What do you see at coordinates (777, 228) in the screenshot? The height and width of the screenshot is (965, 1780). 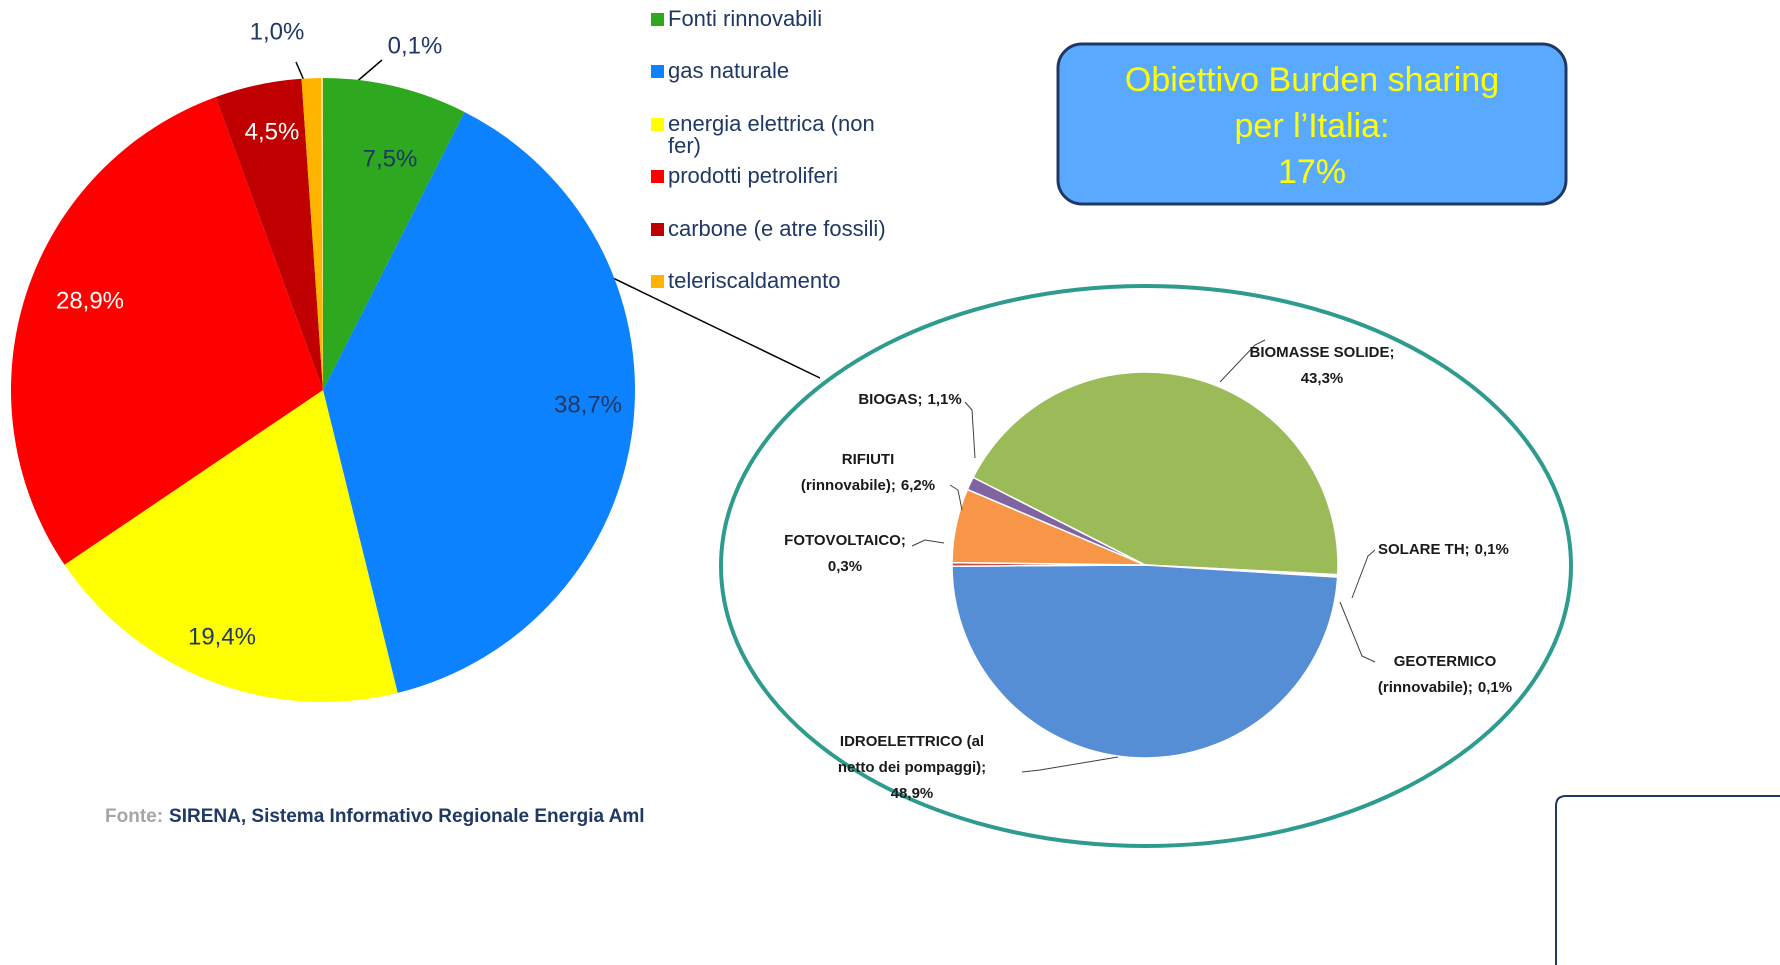 I see `legend-label: carbone (e atre fossili)` at bounding box center [777, 228].